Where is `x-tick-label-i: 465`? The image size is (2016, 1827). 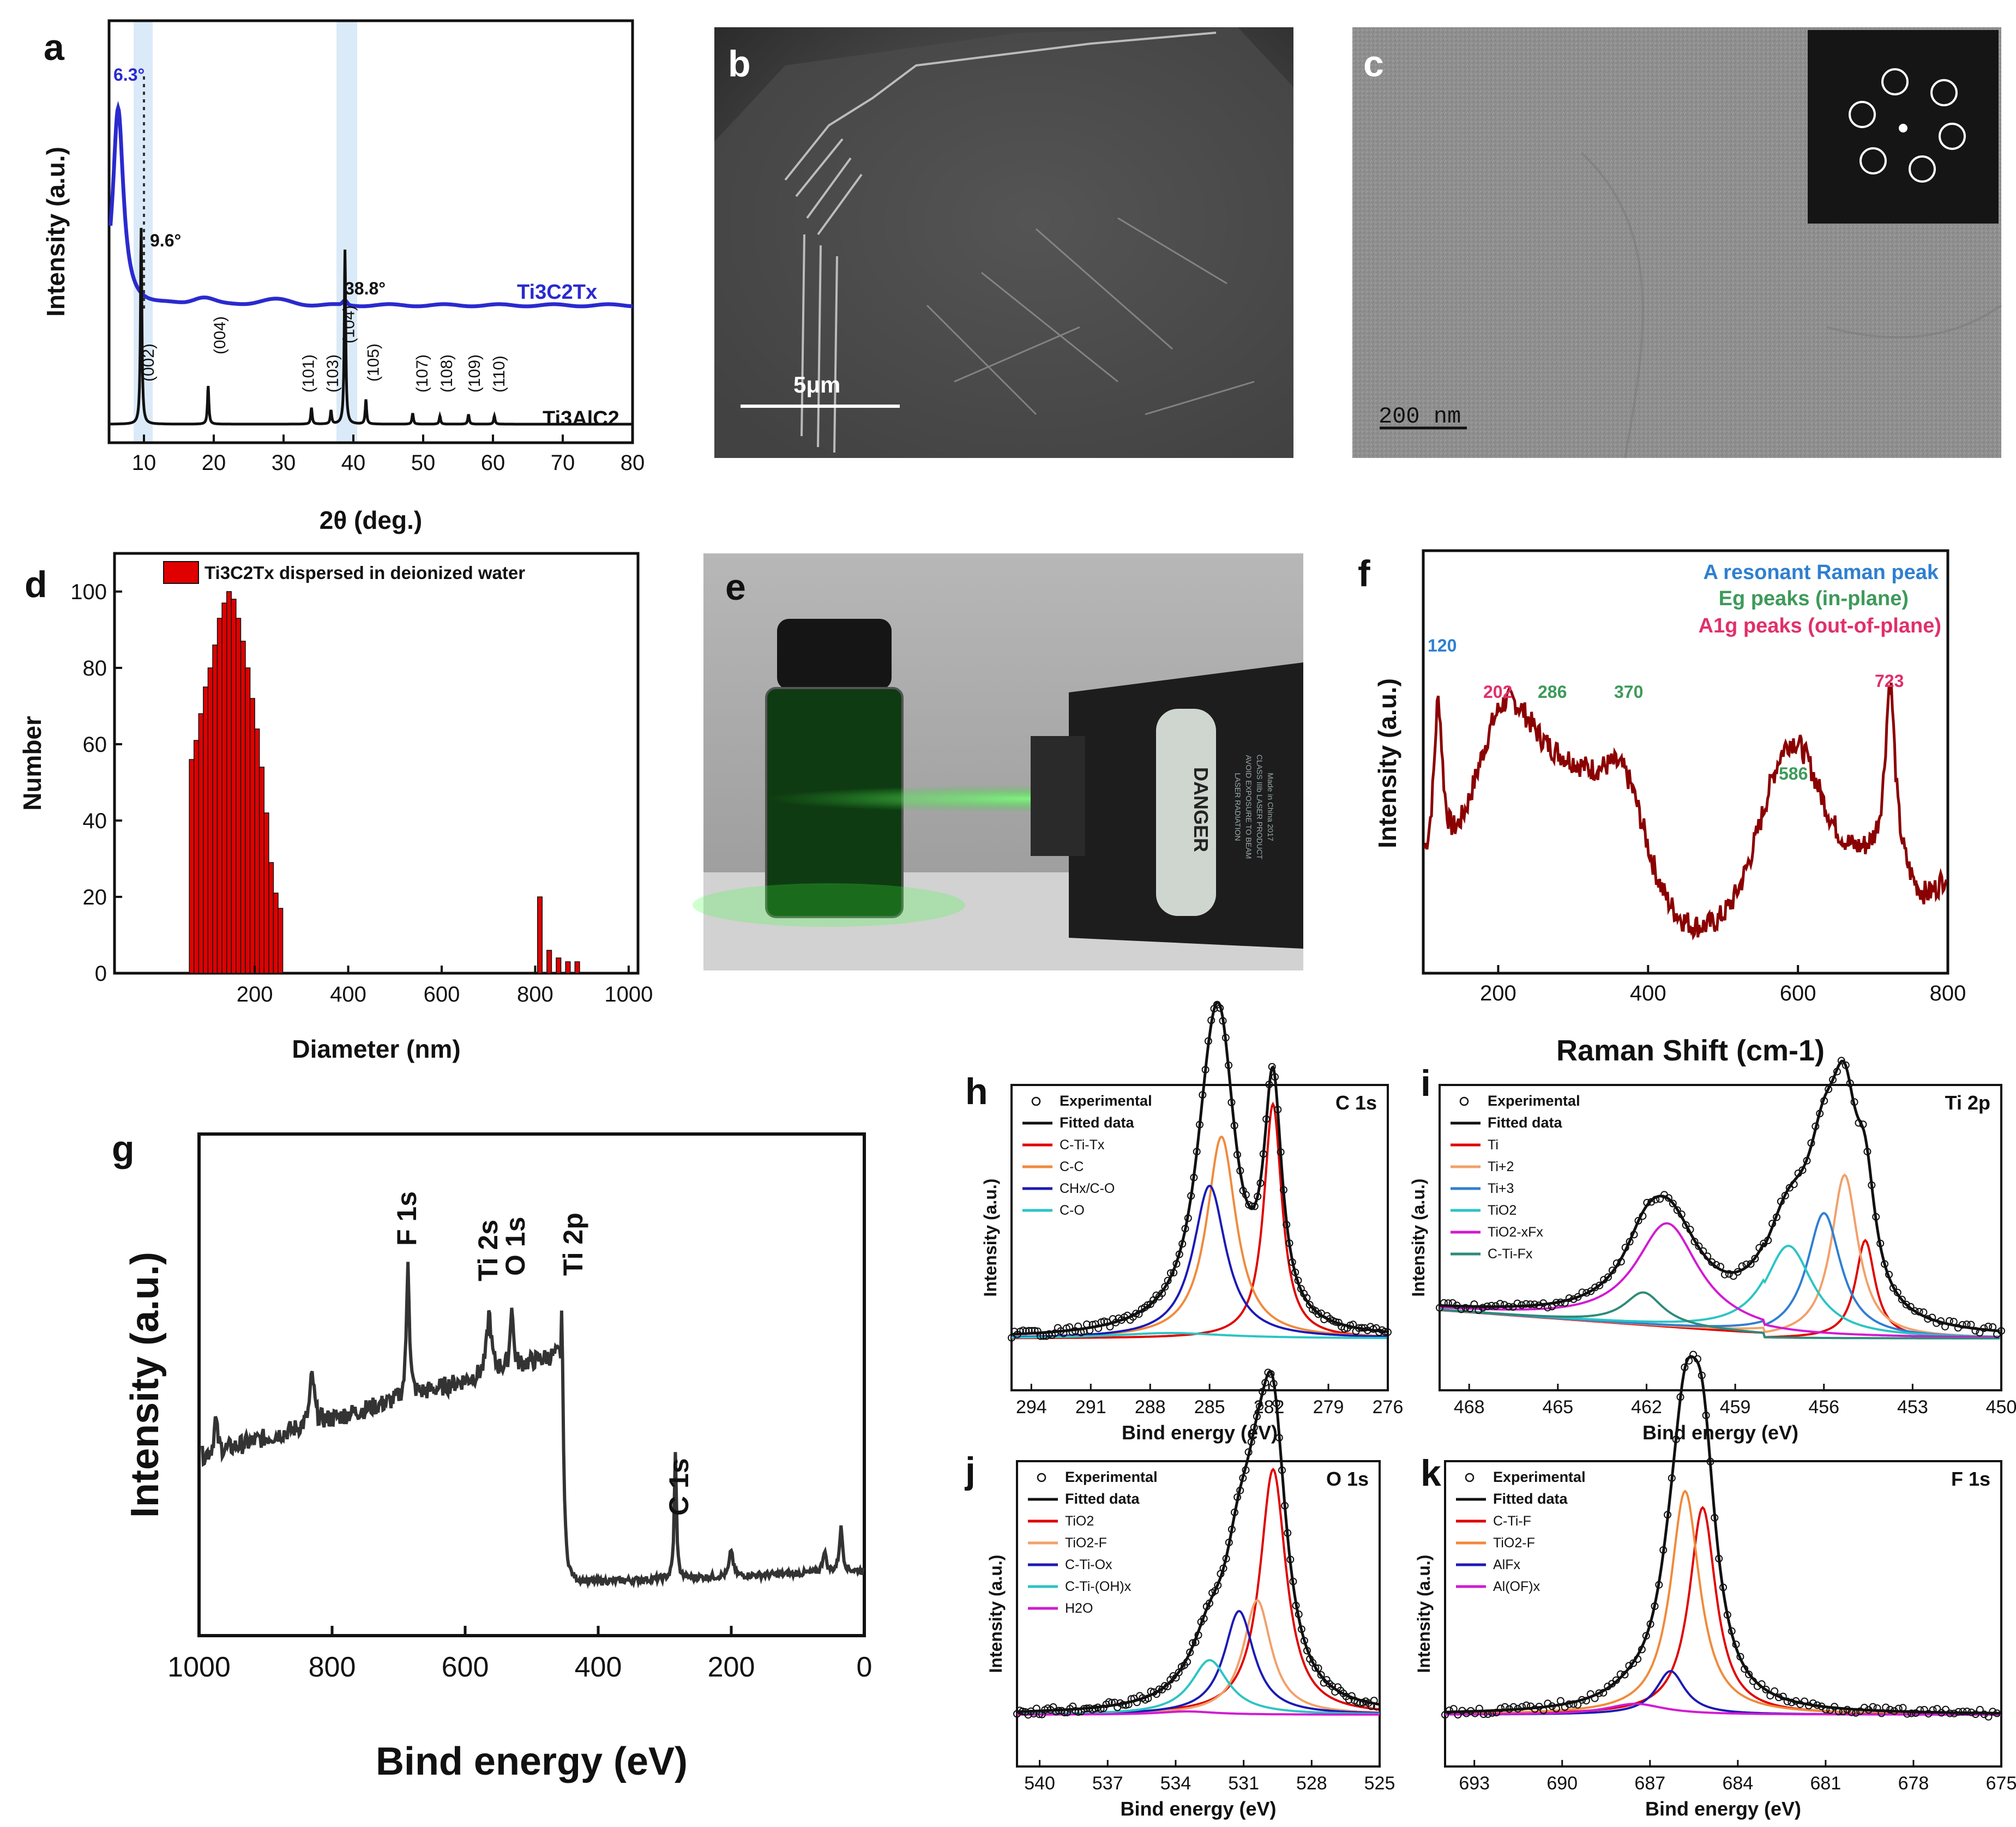 x-tick-label-i: 465 is located at coordinates (1558, 1407).